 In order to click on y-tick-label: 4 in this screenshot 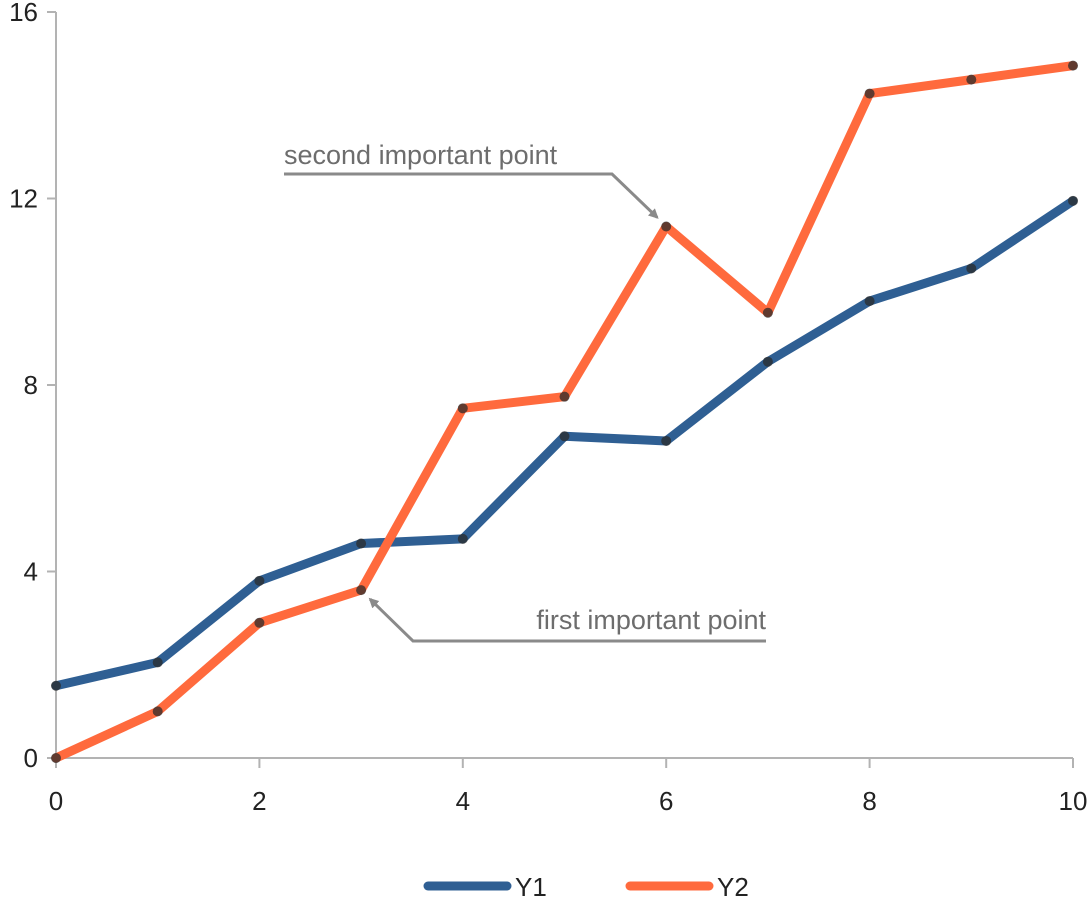, I will do `click(31, 572)`.